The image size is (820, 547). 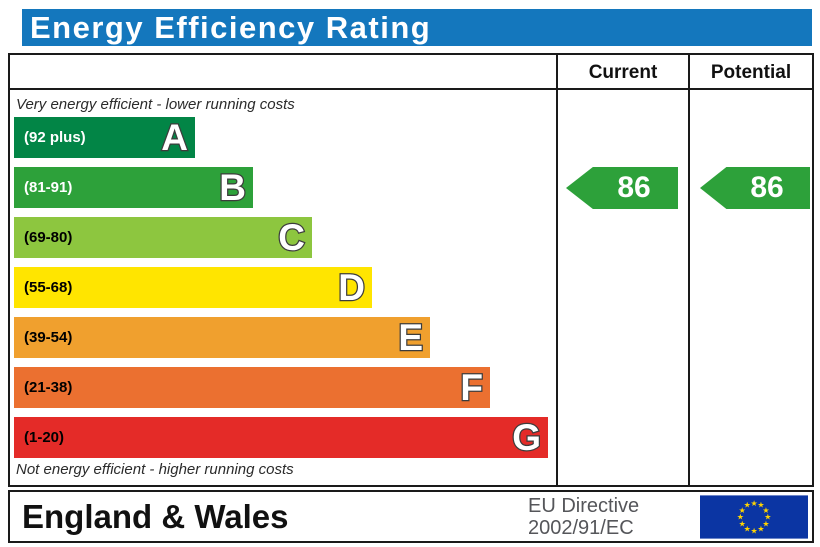 I want to click on column-divider-potential, so click(x=689, y=270).